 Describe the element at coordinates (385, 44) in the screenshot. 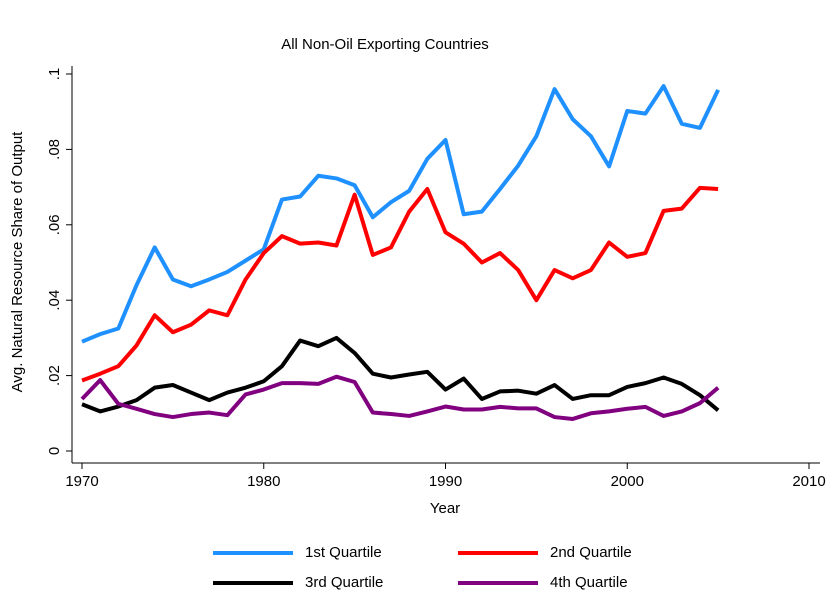

I see `chart-title: All Non-Oil Exporting Countries` at that location.